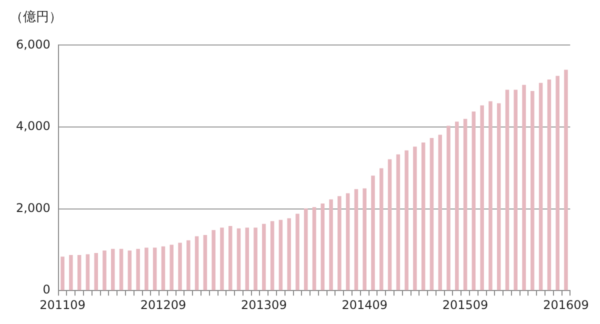 This screenshot has height=324, width=600. Describe the element at coordinates (33, 126) in the screenshot. I see `y-tick-label: 4,000` at that location.